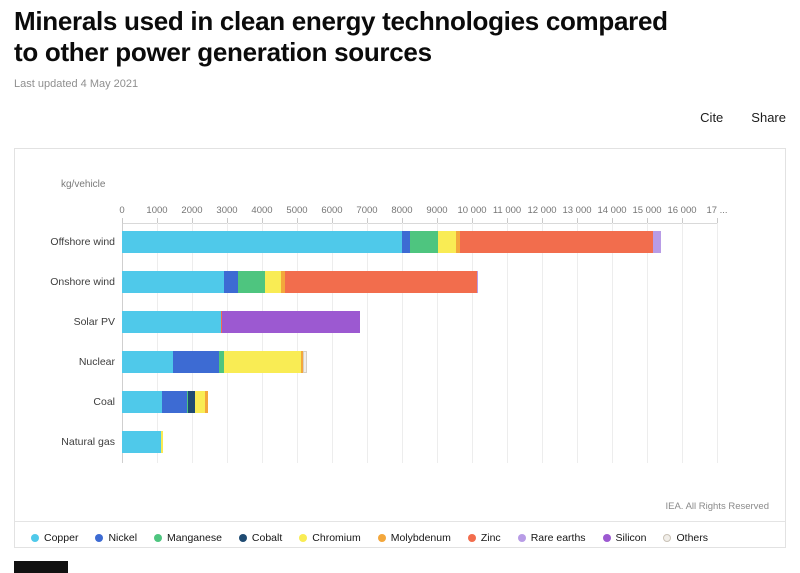 Image resolution: width=800 pixels, height=573 pixels. What do you see at coordinates (94, 322) in the screenshot?
I see `category-label: Solar PV` at bounding box center [94, 322].